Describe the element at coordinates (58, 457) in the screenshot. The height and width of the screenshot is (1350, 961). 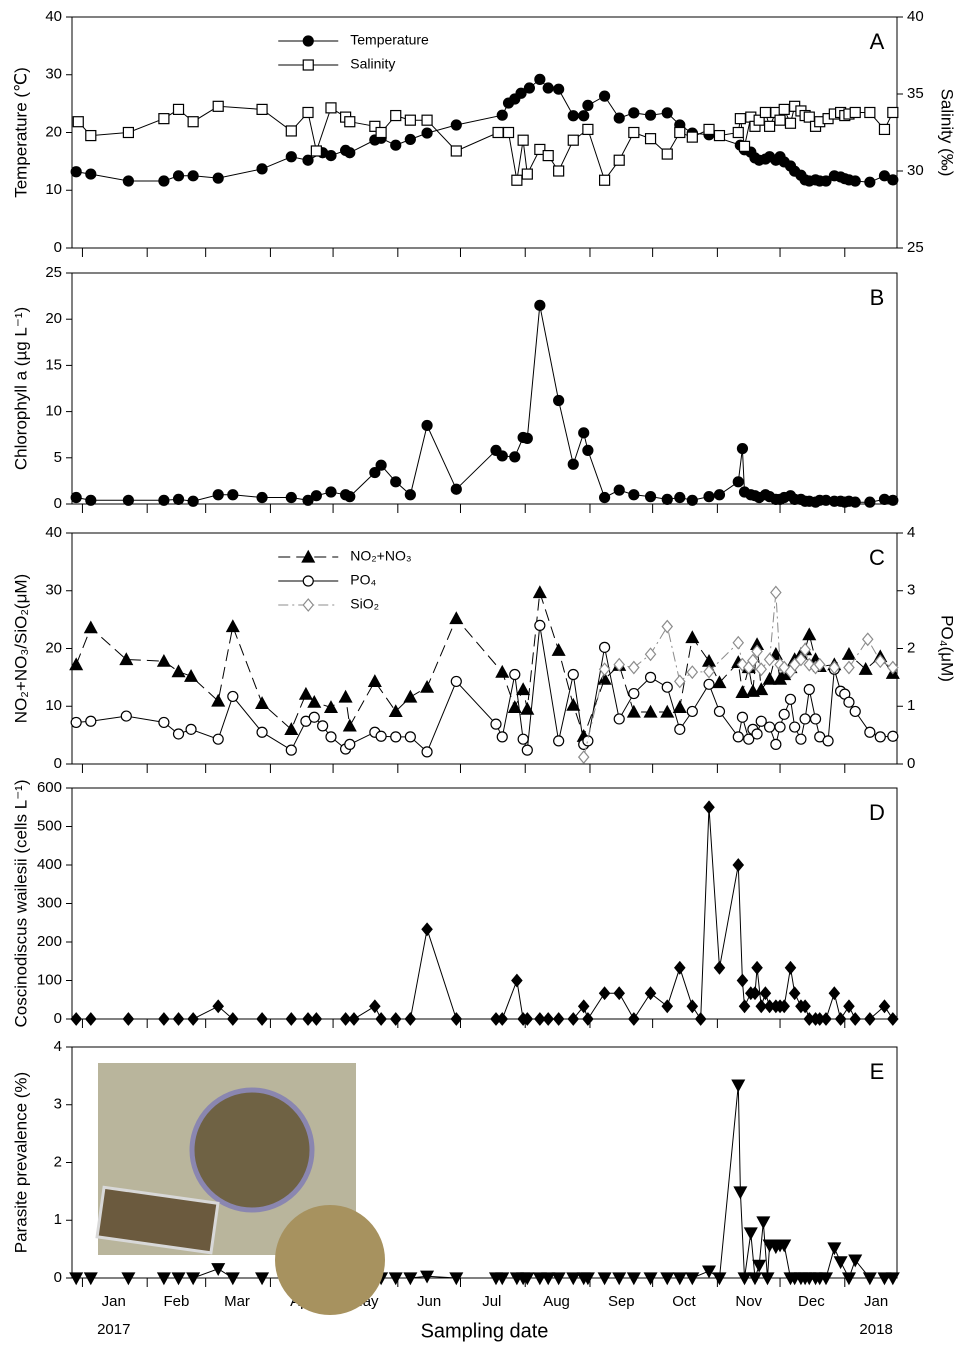
I see `y-tick-label: 5` at that location.